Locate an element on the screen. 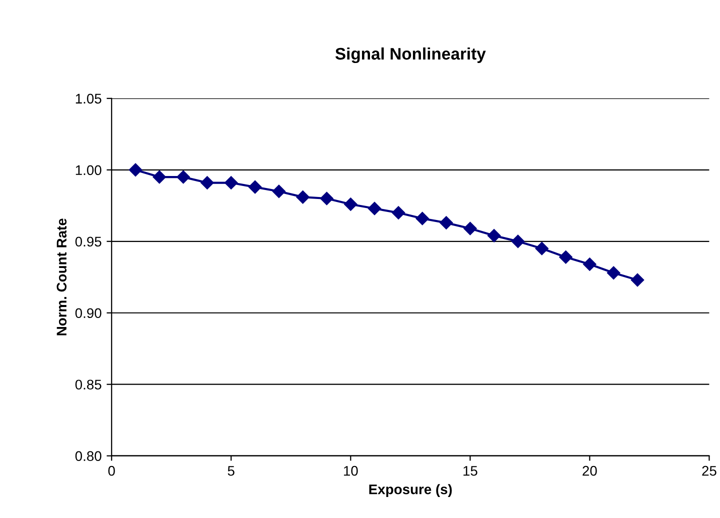 The width and height of the screenshot is (720, 518). y-tick-label: 0.85 is located at coordinates (88, 385).